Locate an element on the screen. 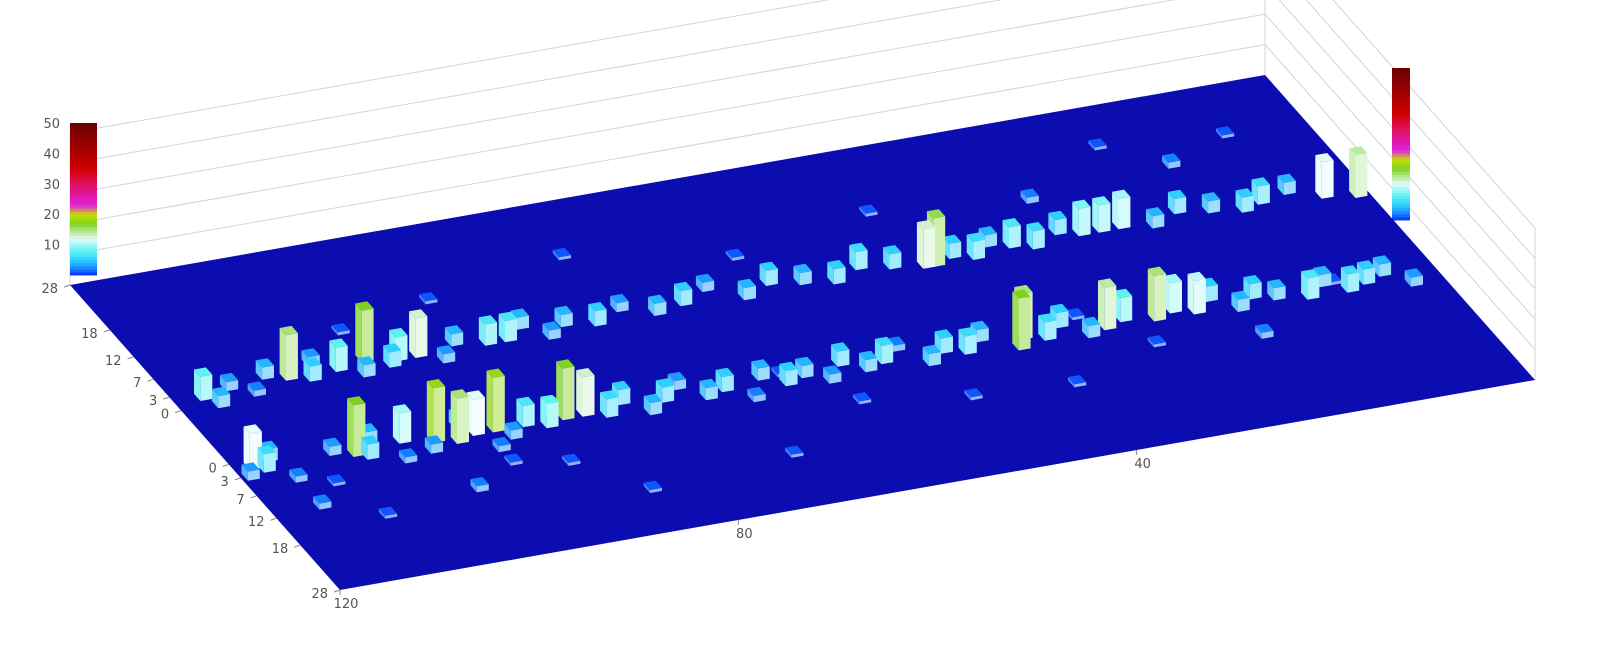  y-tick-label: 3 is located at coordinates (224, 482).